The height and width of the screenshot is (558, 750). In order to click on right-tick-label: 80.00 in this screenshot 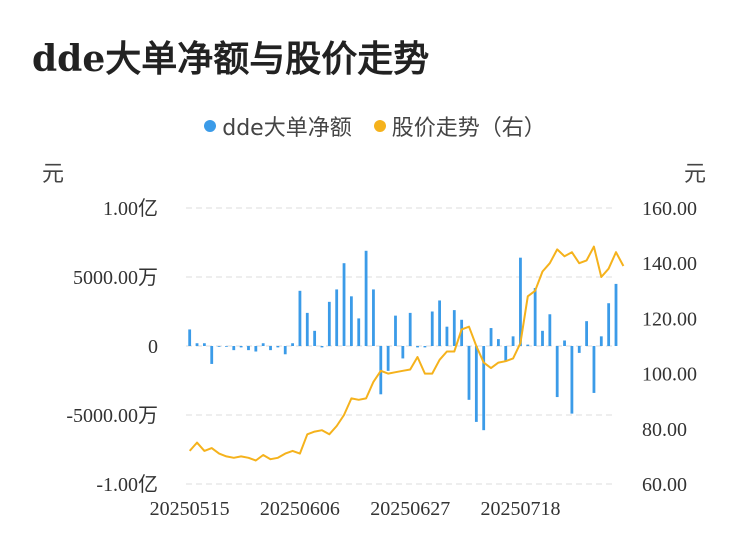, I will do `click(664, 430)`.